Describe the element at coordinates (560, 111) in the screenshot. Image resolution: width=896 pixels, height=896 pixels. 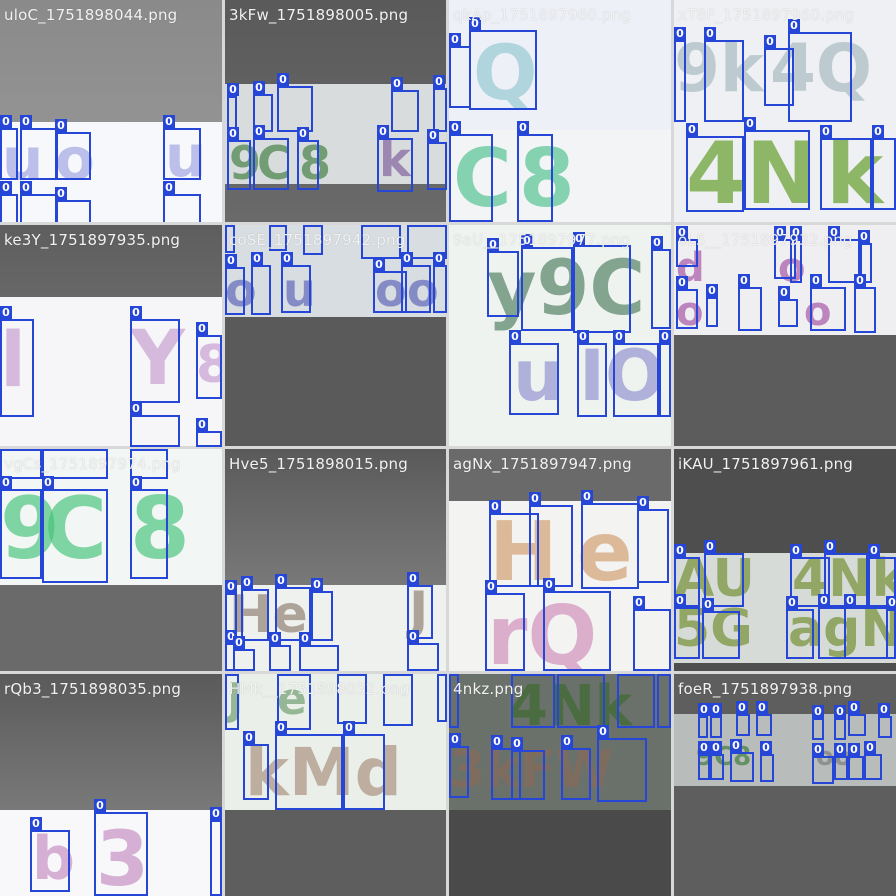
I see `tile-3: qkAp_1751897960.png Q C 8 0 0 0 0` at that location.